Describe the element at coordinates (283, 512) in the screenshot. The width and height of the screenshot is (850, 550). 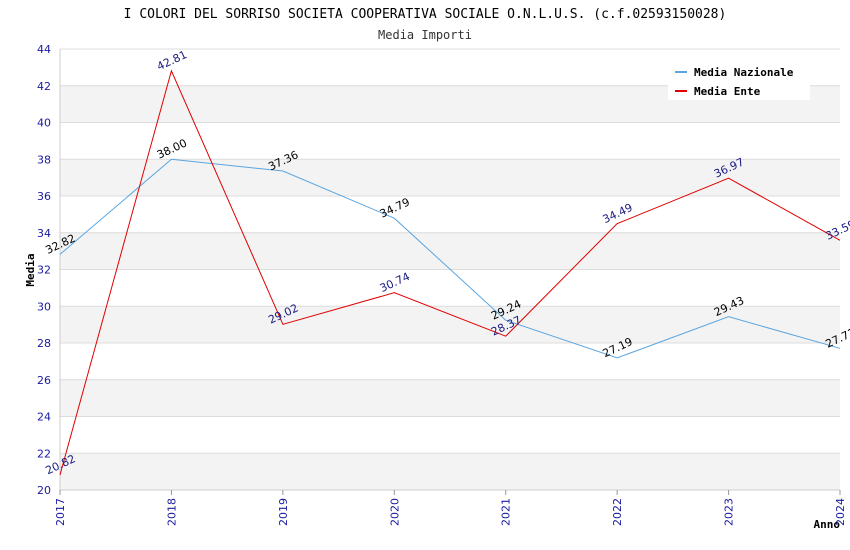
I see `x-tick-label: 2019` at that location.